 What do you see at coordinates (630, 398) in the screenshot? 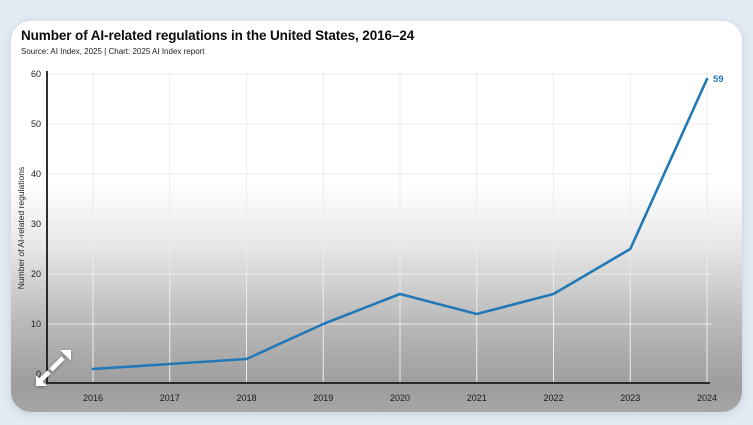
I see `x-tick-label: 2023` at bounding box center [630, 398].